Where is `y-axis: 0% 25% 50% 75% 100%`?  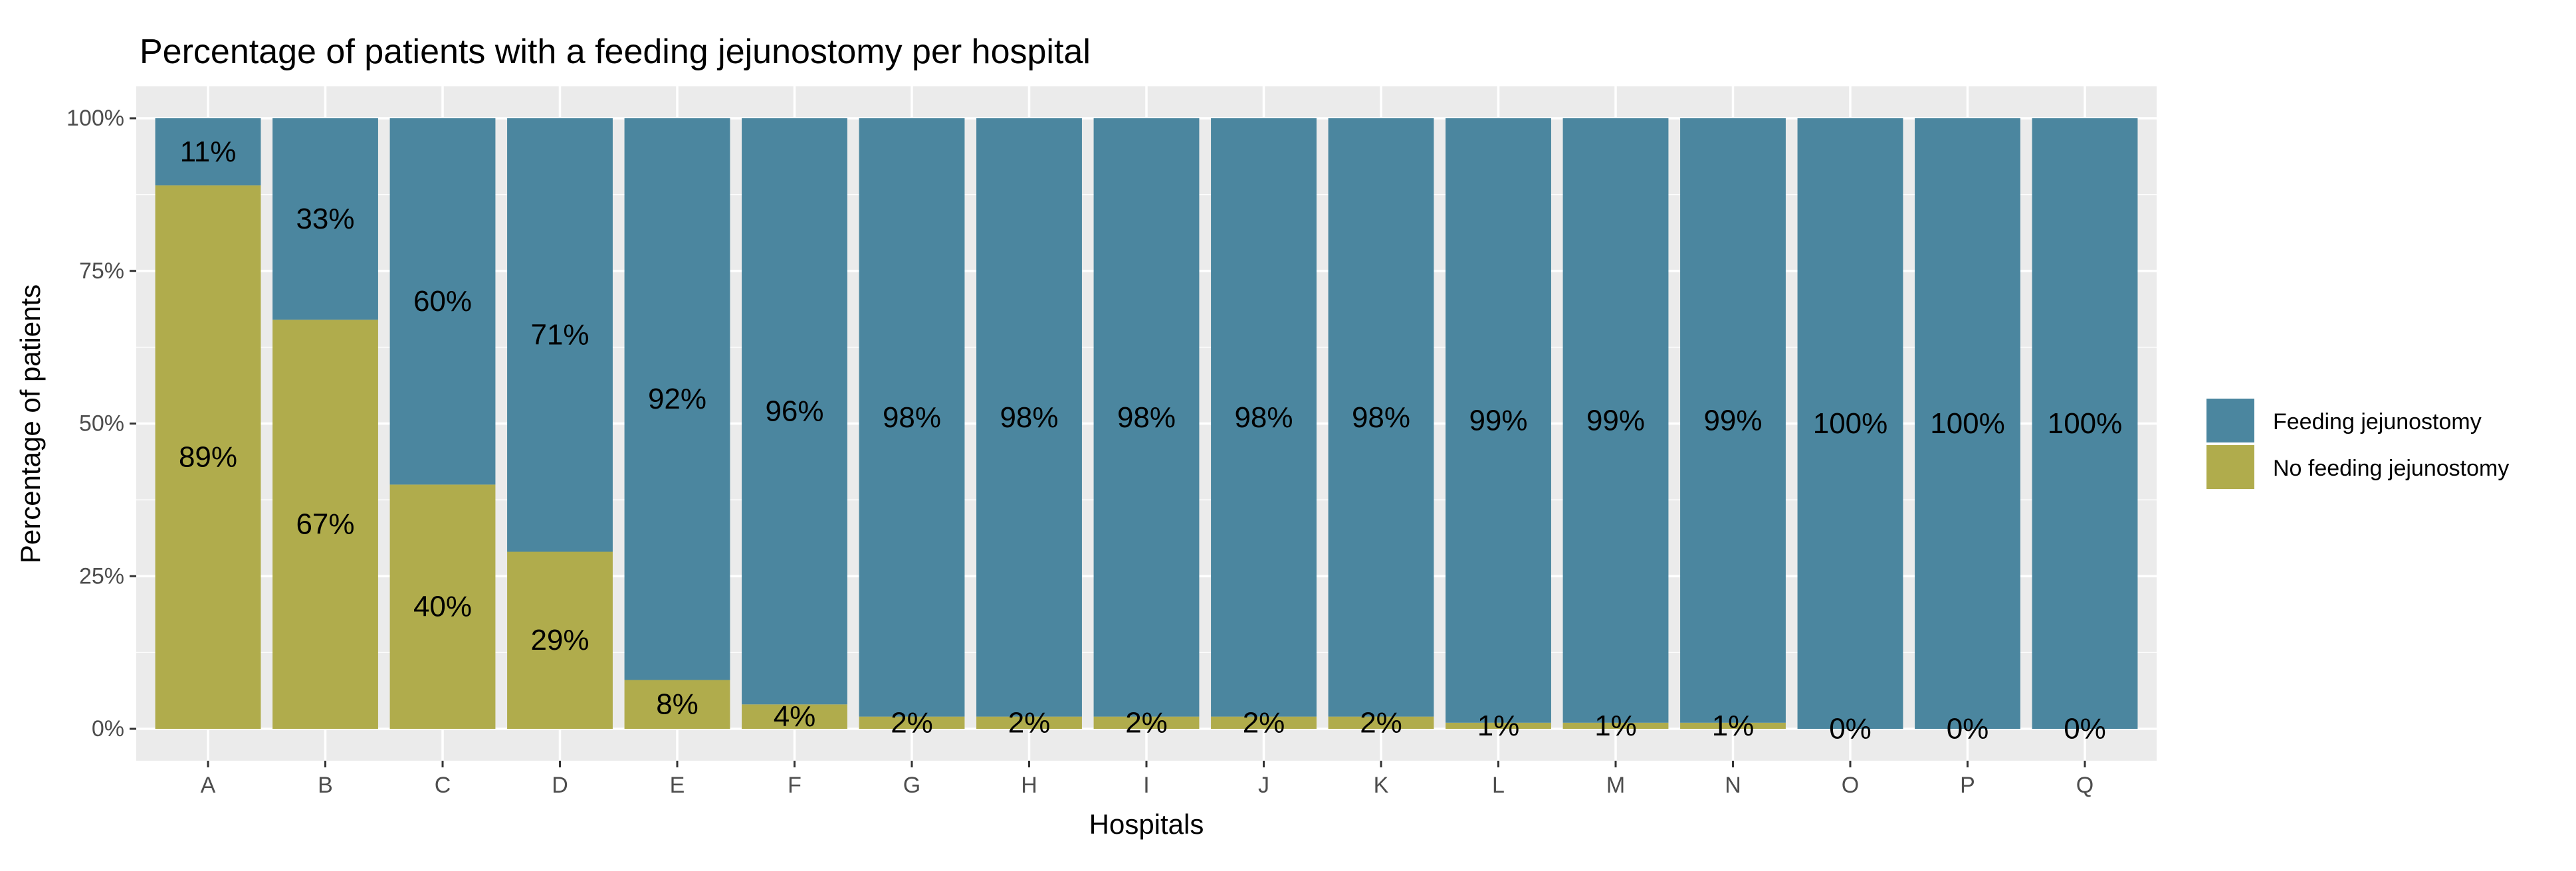 y-axis: 0% 25% 50% 75% 100% is located at coordinates (101, 423).